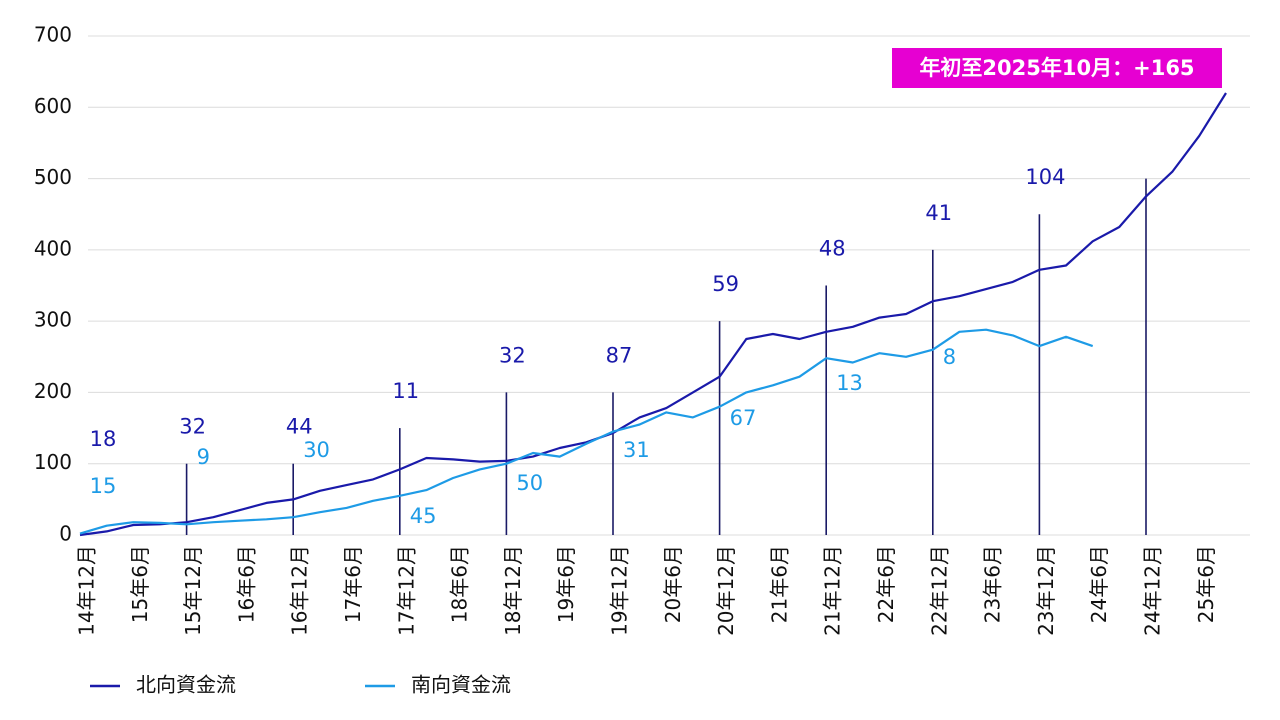 The image size is (1280, 720). What do you see at coordinates (316, 450) in the screenshot?
I see `south-label: 30` at bounding box center [316, 450].